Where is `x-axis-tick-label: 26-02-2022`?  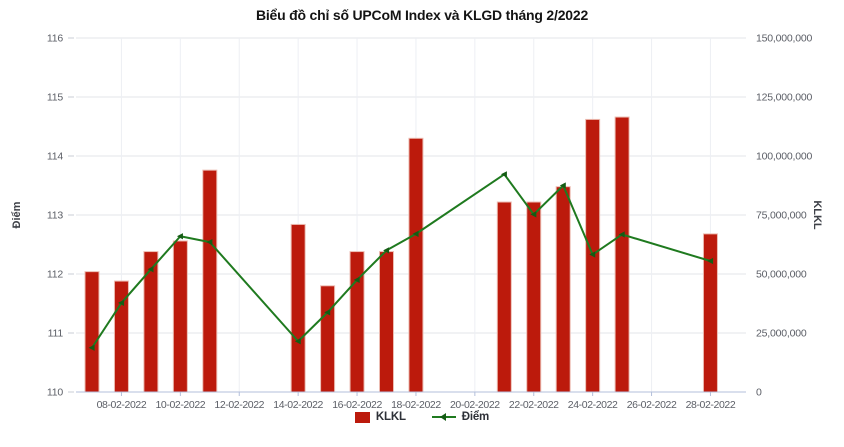
x-axis-tick-label: 26-02-2022 is located at coordinates (652, 405).